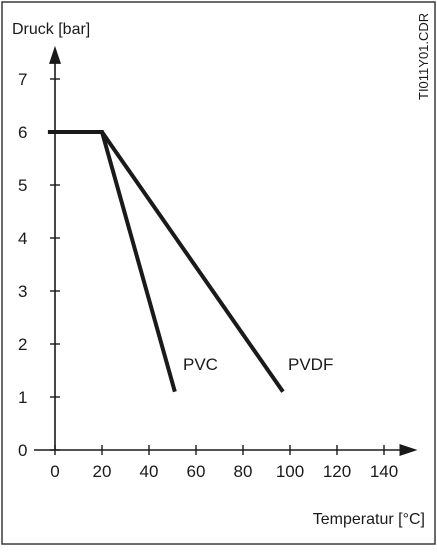 The image size is (437, 553). Describe the element at coordinates (55, 54) in the screenshot. I see `y-axis-arrow-icon` at that location.